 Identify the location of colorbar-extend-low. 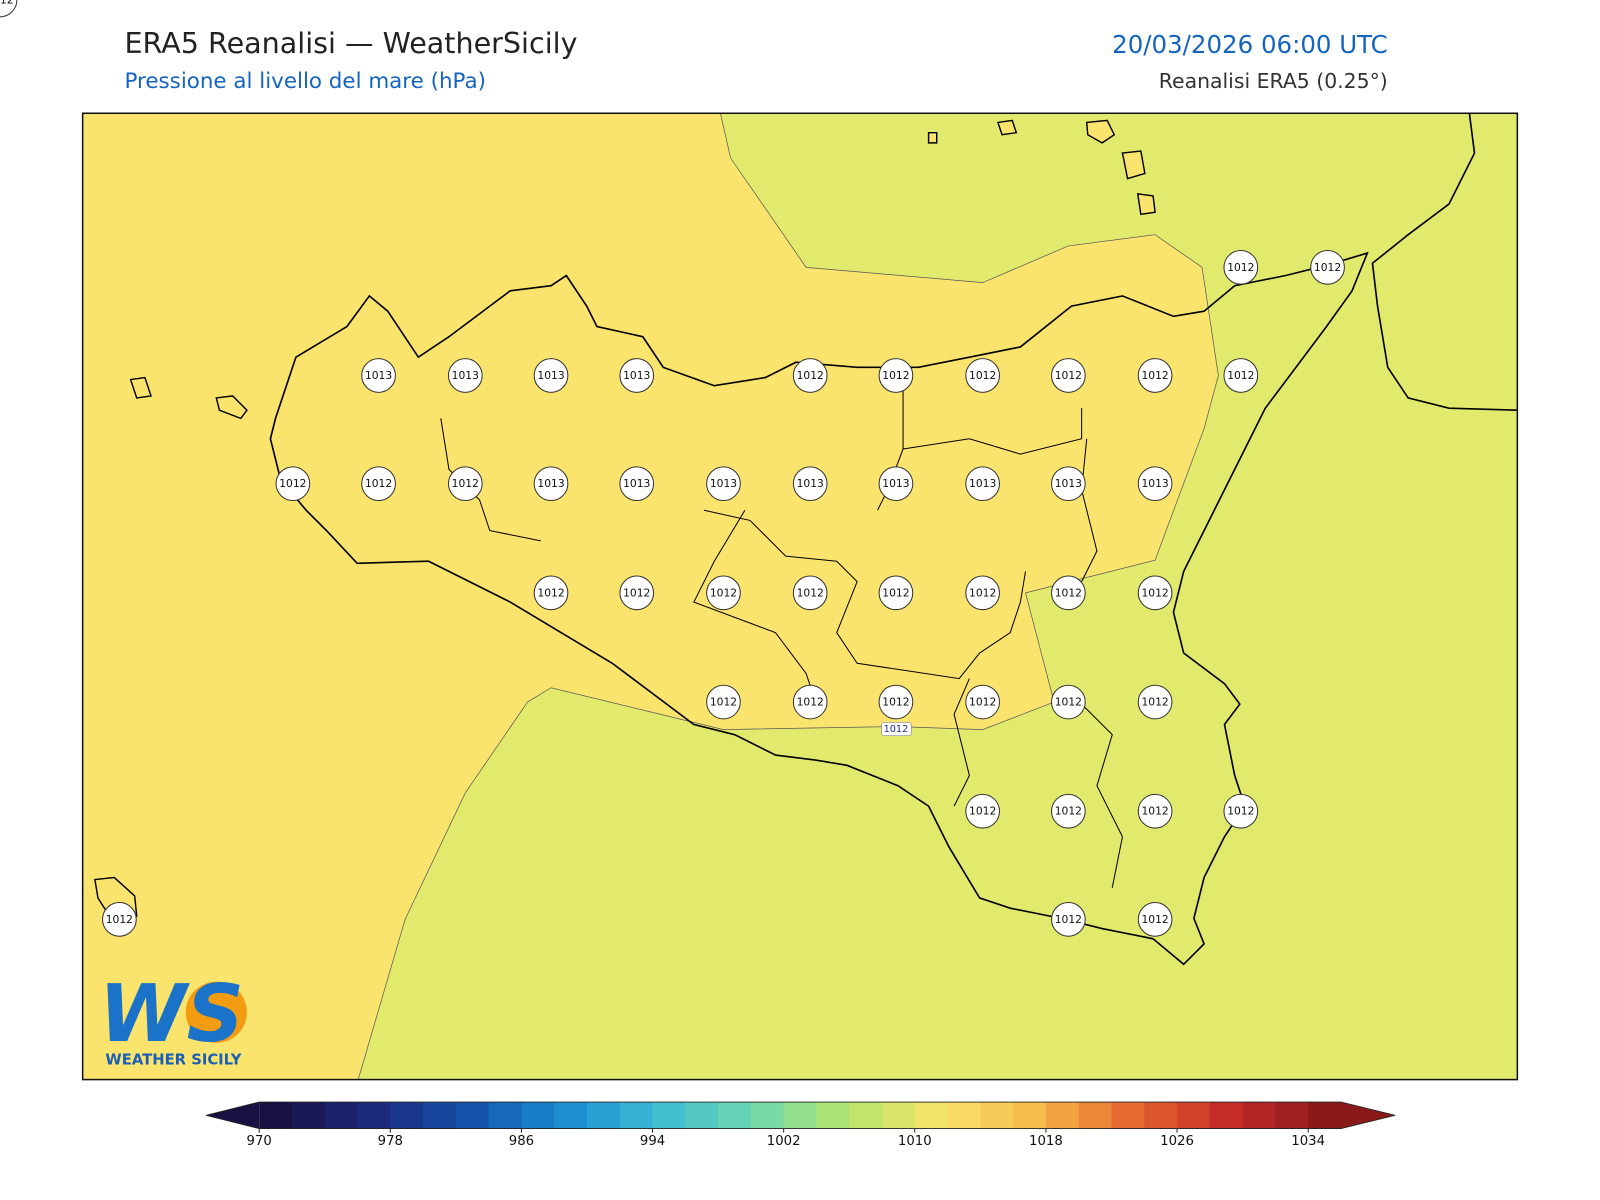
(233, 1115).